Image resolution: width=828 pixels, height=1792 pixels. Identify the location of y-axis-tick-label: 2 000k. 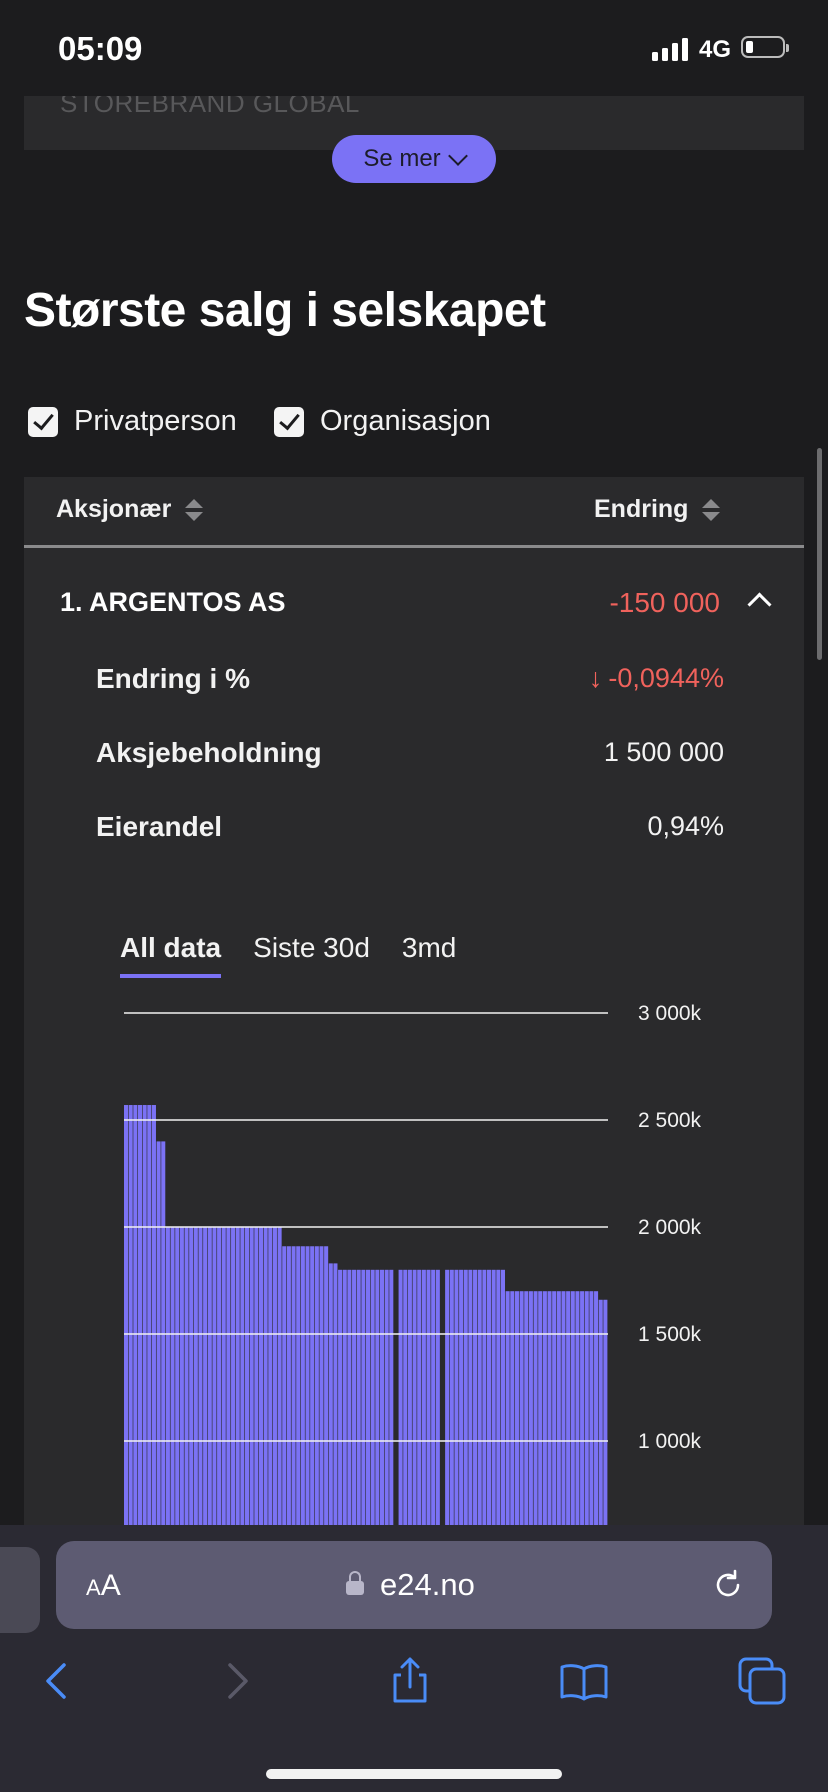
(670, 1227).